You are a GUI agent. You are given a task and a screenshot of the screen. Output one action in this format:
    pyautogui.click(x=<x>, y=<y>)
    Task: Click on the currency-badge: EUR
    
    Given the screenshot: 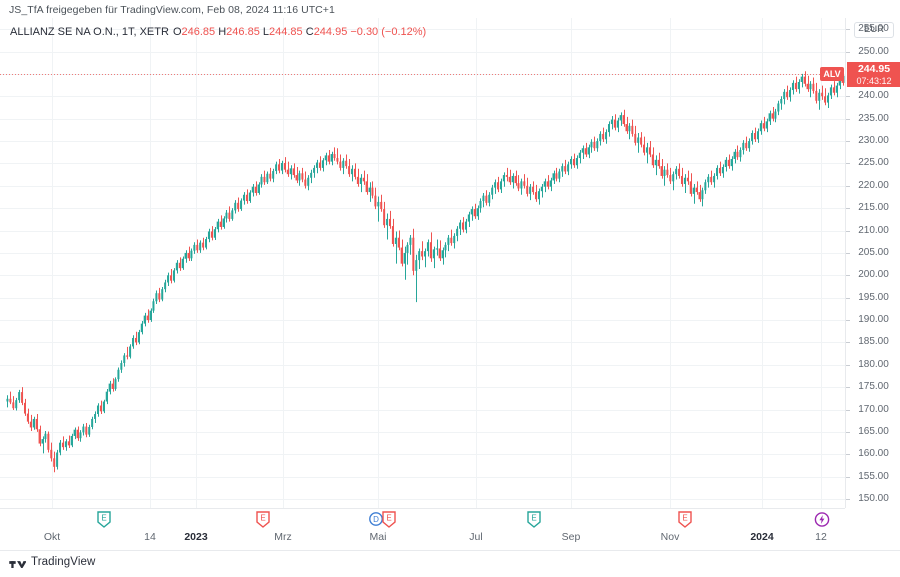 What is the action you would take?
    pyautogui.click(x=874, y=30)
    